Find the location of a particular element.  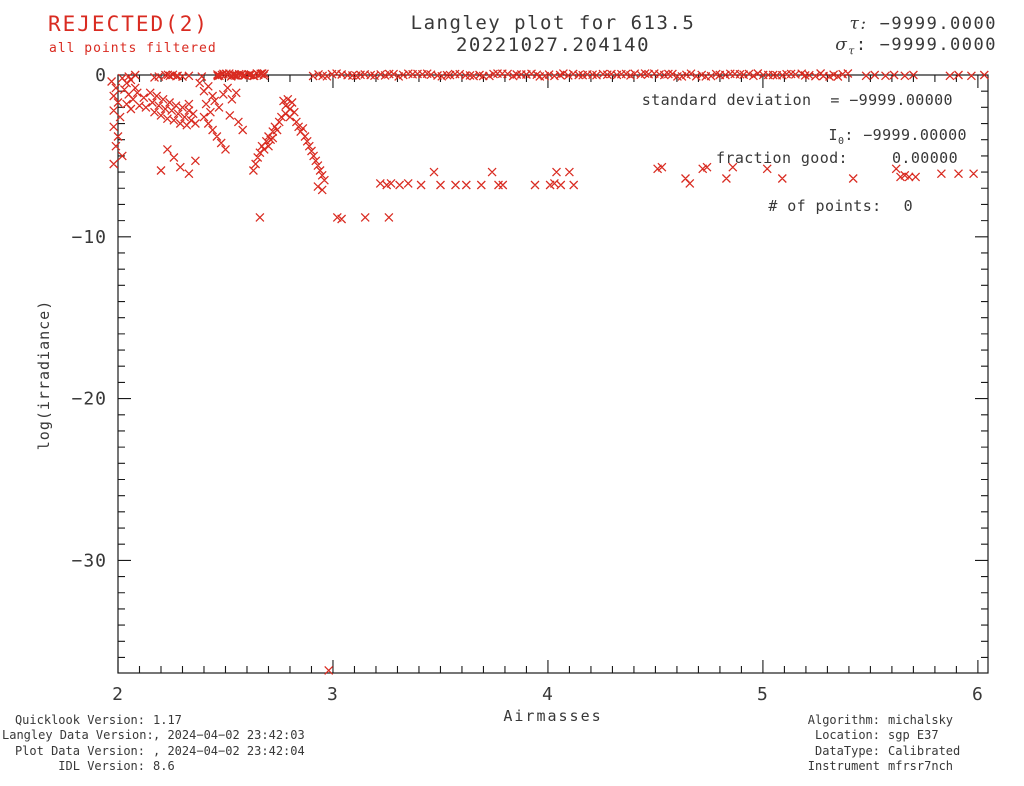

metadata-row: DataType: Calibrated is located at coordinates (887, 750).